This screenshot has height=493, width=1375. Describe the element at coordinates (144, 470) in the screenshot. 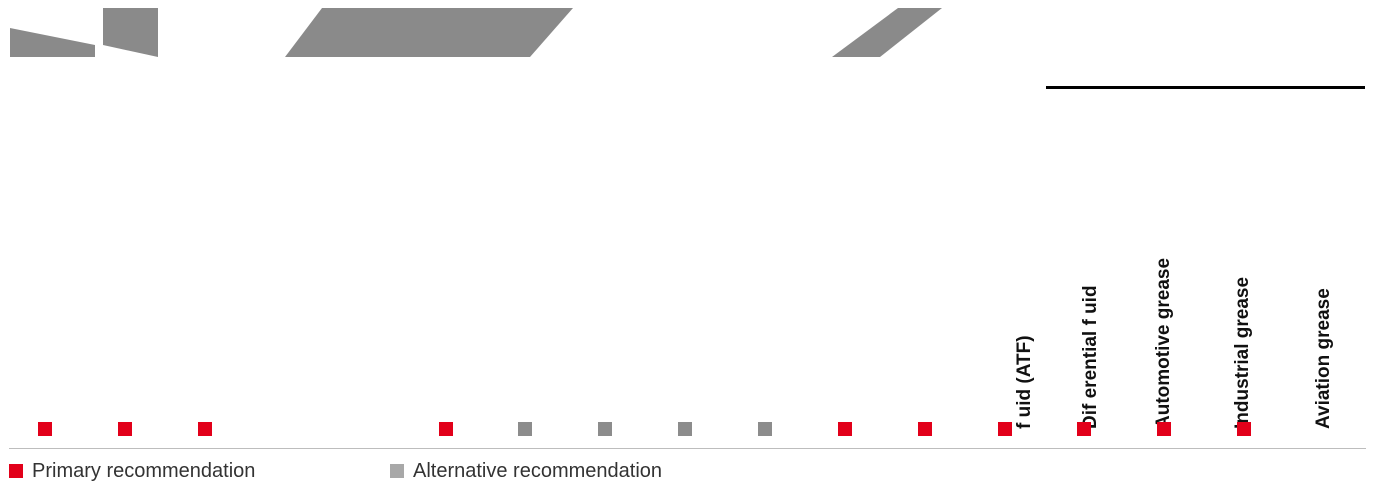

I see `legend-primary-label: Primary recommendation` at that location.